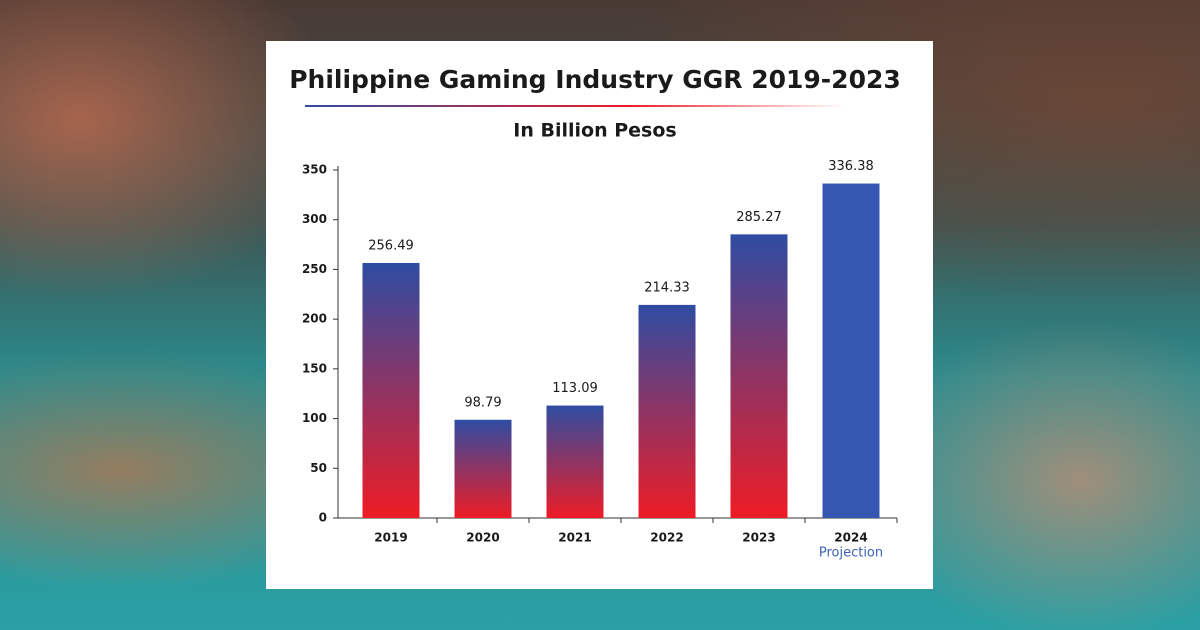 Image resolution: width=1200 pixels, height=630 pixels. I want to click on value-label: 113.09, so click(575, 388).